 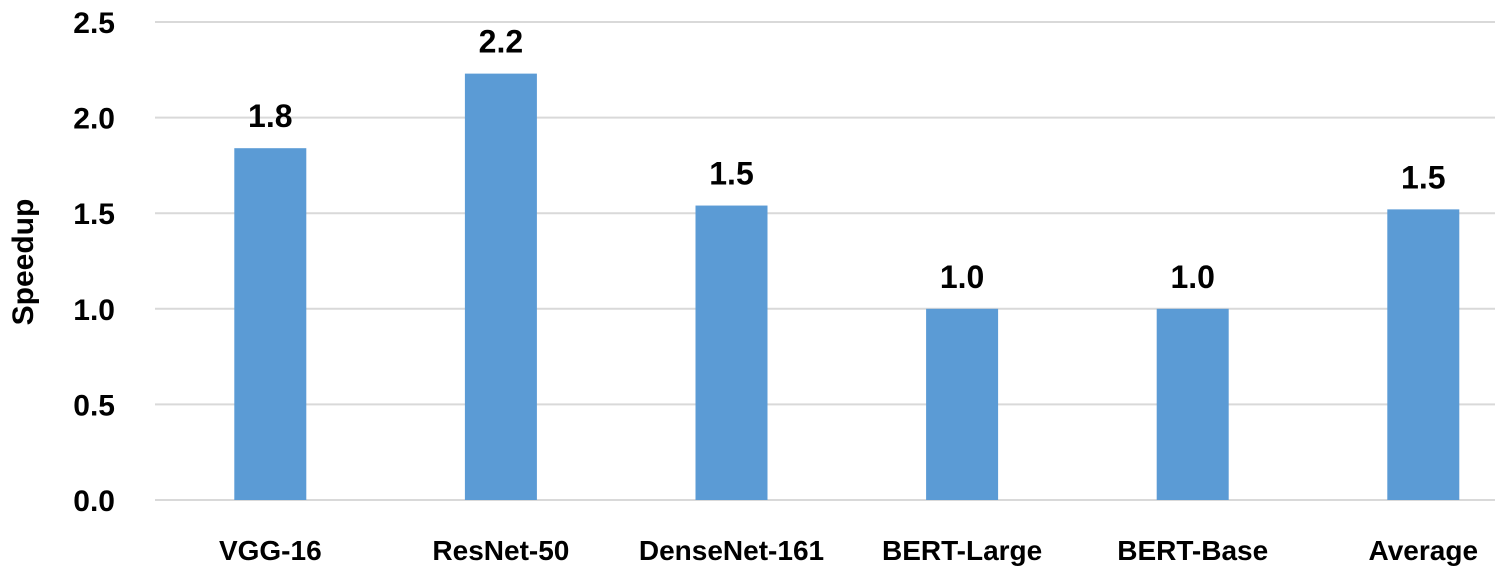 What do you see at coordinates (94, 501) in the screenshot?
I see `y-tick-label: 0.0` at bounding box center [94, 501].